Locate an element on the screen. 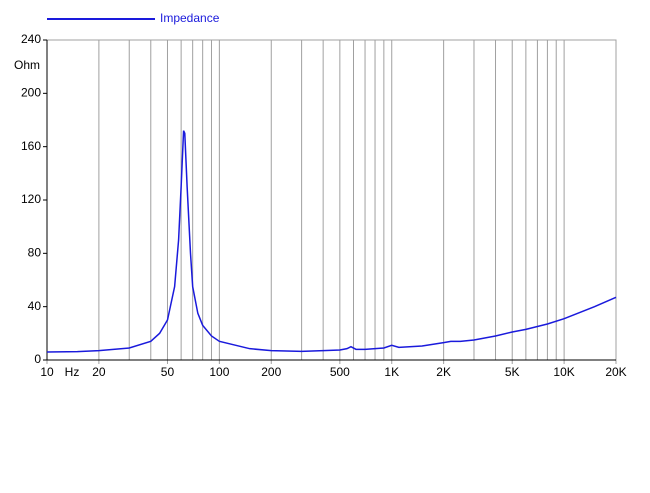 The height and width of the screenshot is (493, 650). x-tick-label: 100 is located at coordinates (219, 372).